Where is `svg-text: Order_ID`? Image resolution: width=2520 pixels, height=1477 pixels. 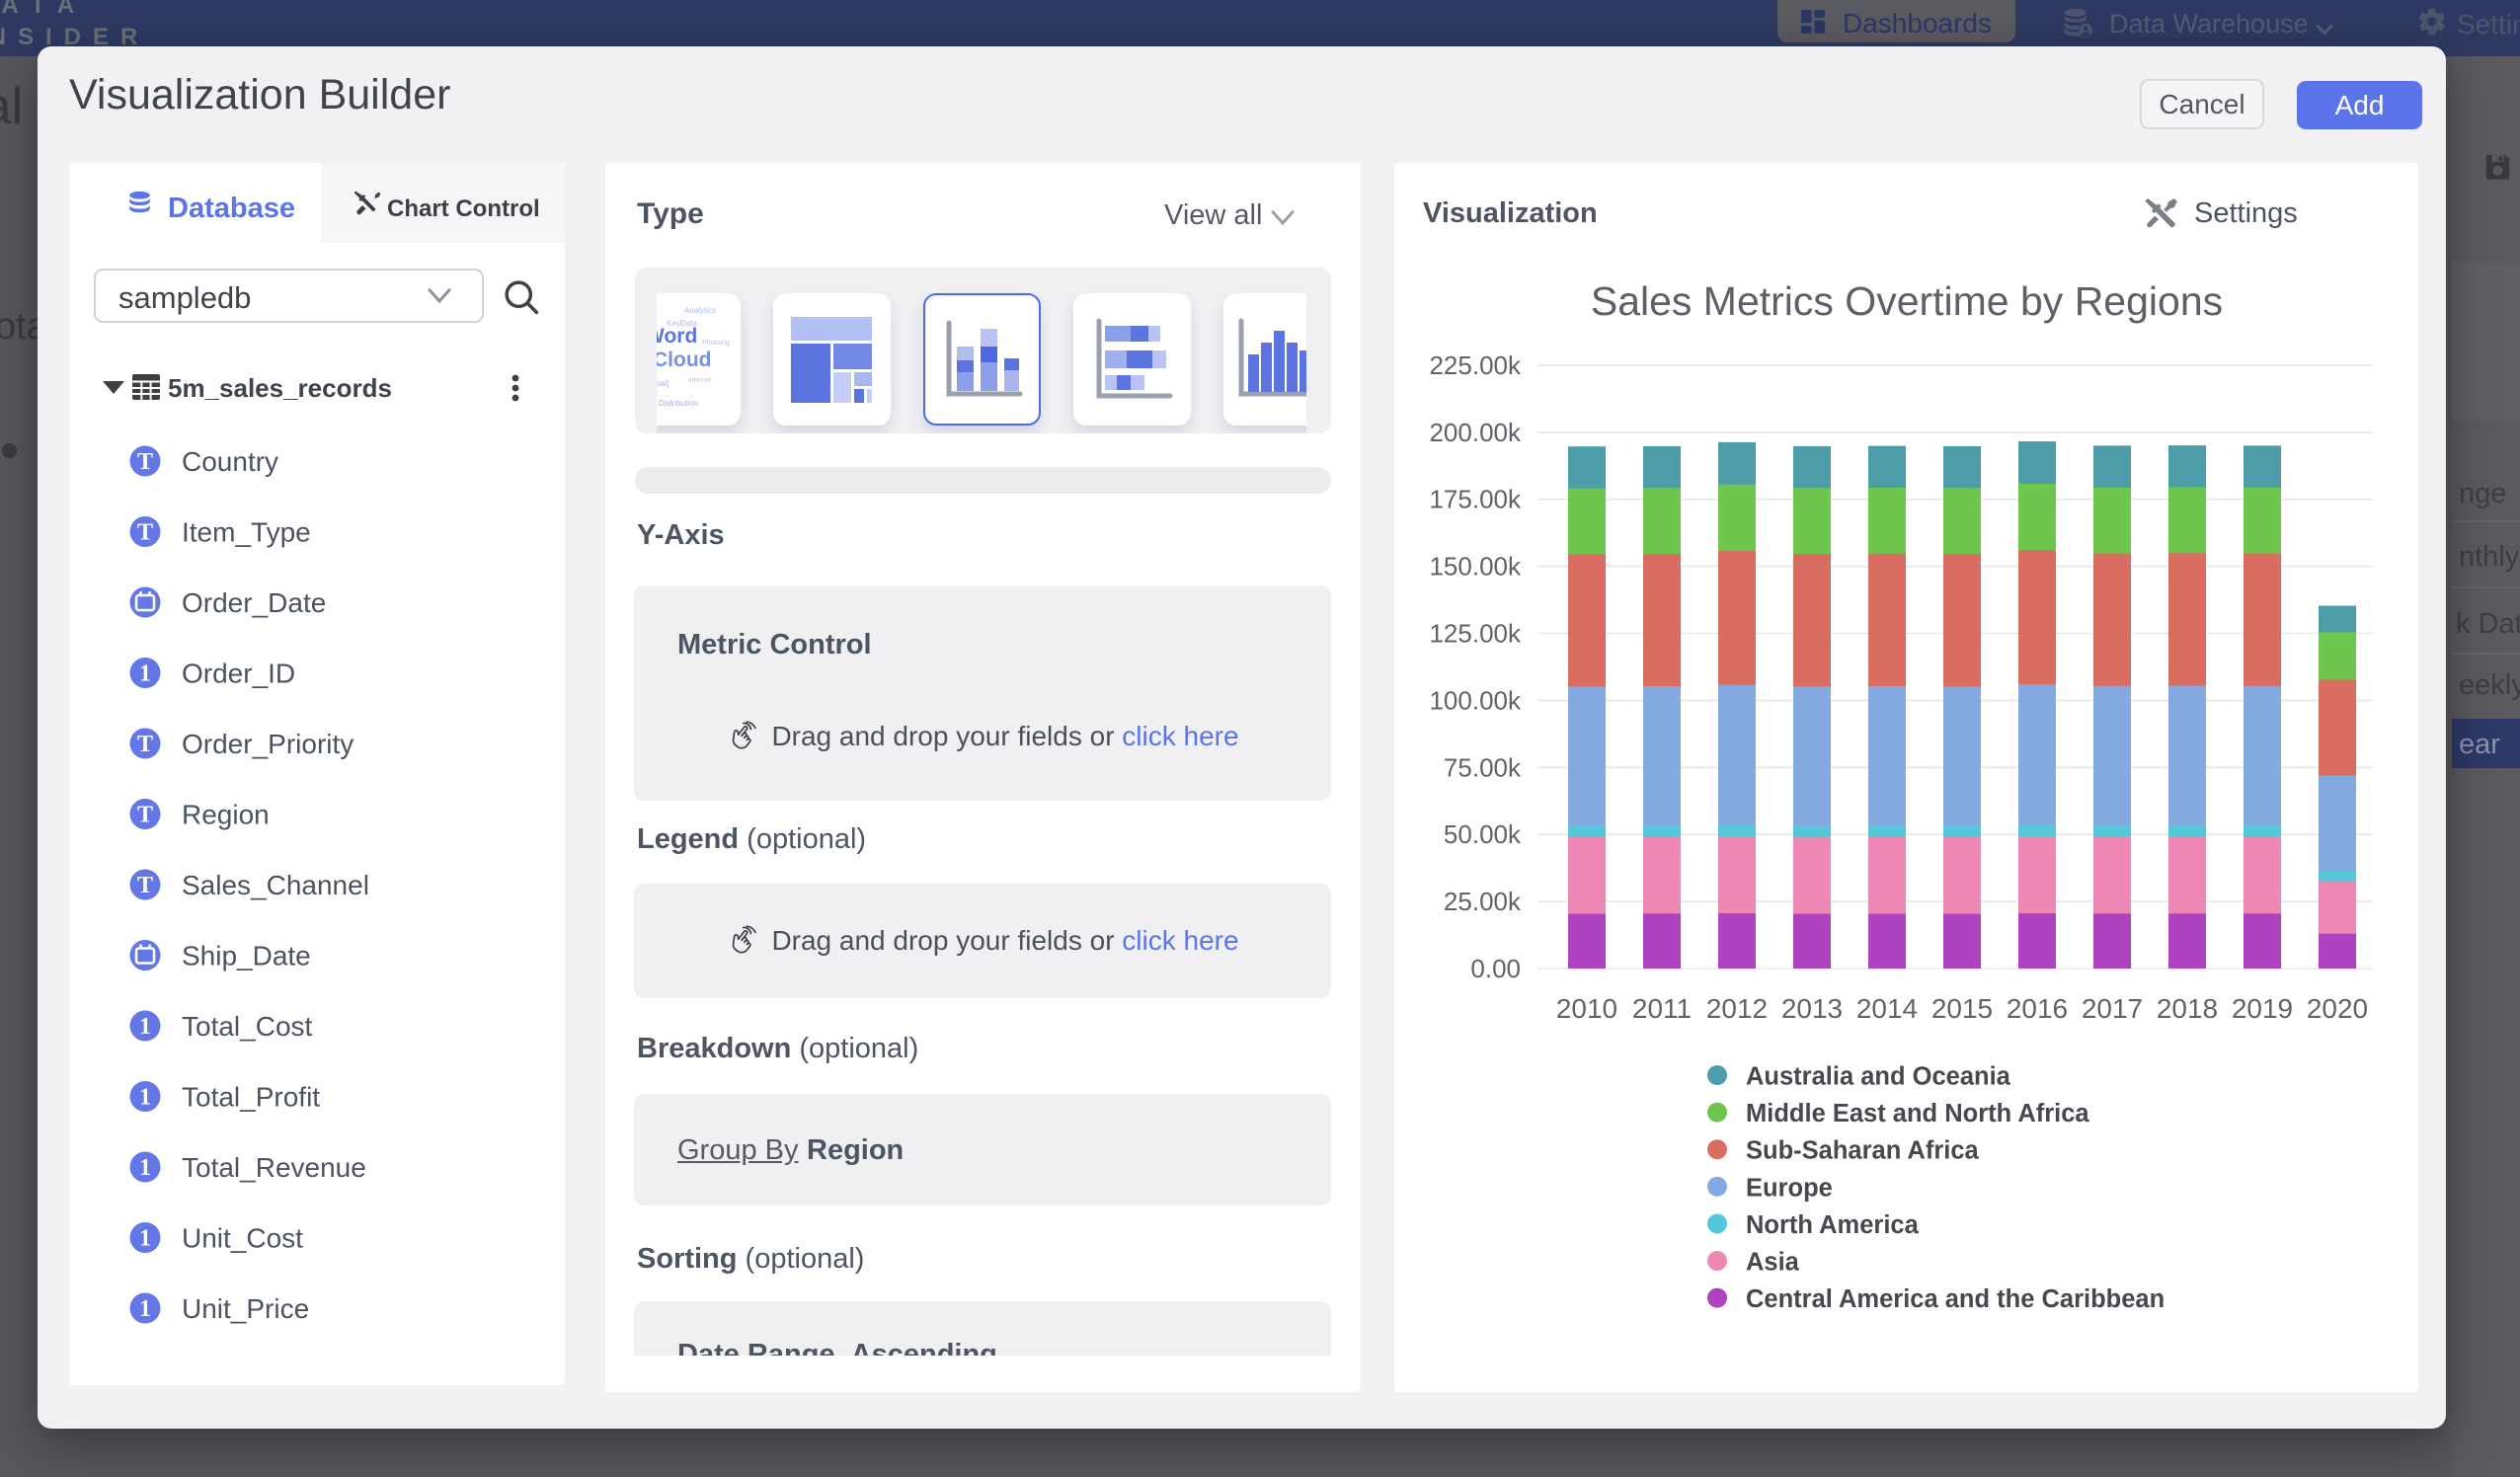 svg-text: Order_ID is located at coordinates (238, 674).